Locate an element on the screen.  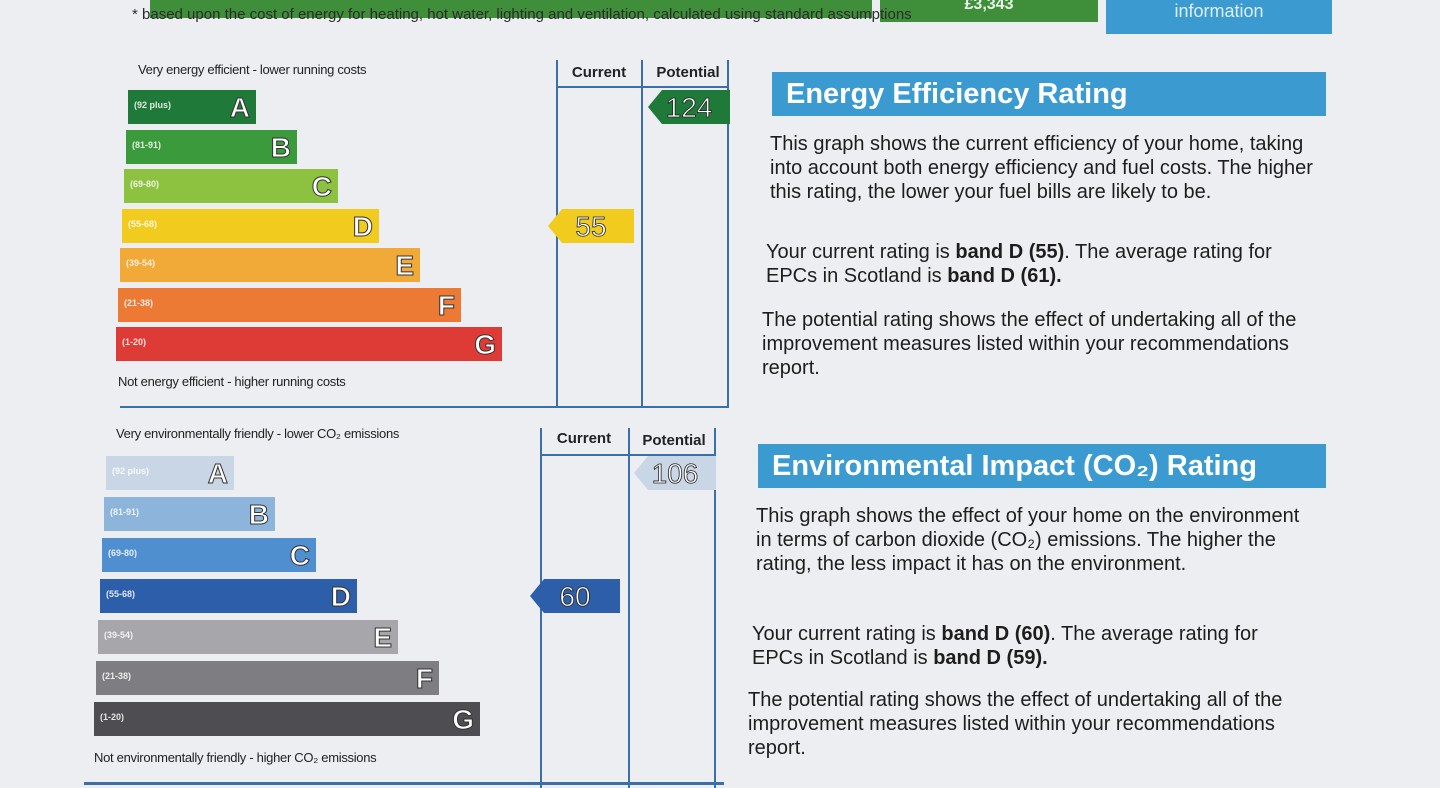
co2-band-e-letter: E is located at coordinates (383, 638).